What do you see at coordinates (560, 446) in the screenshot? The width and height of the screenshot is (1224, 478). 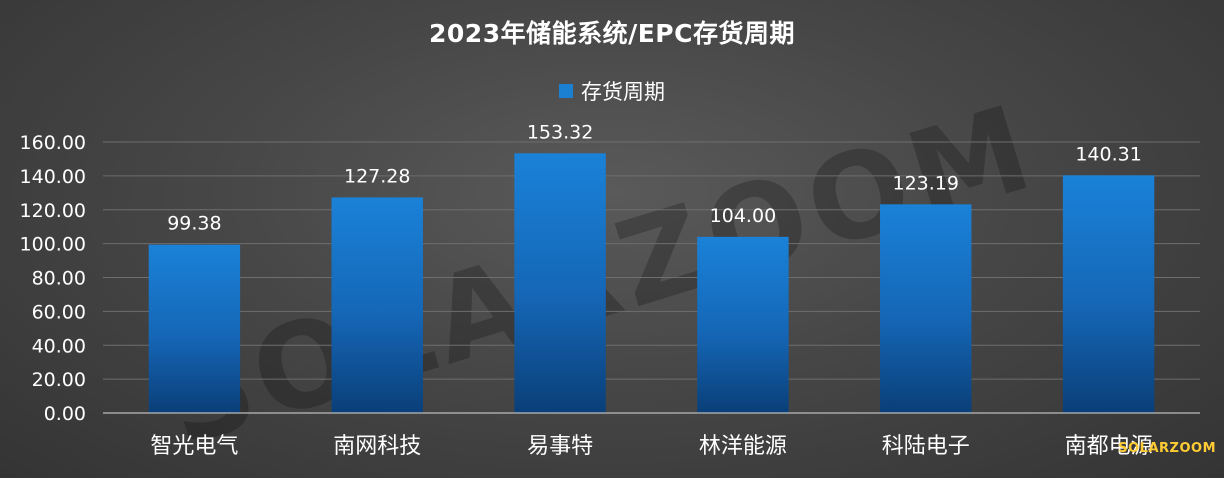 I see `x-tick-label: 易事特` at bounding box center [560, 446].